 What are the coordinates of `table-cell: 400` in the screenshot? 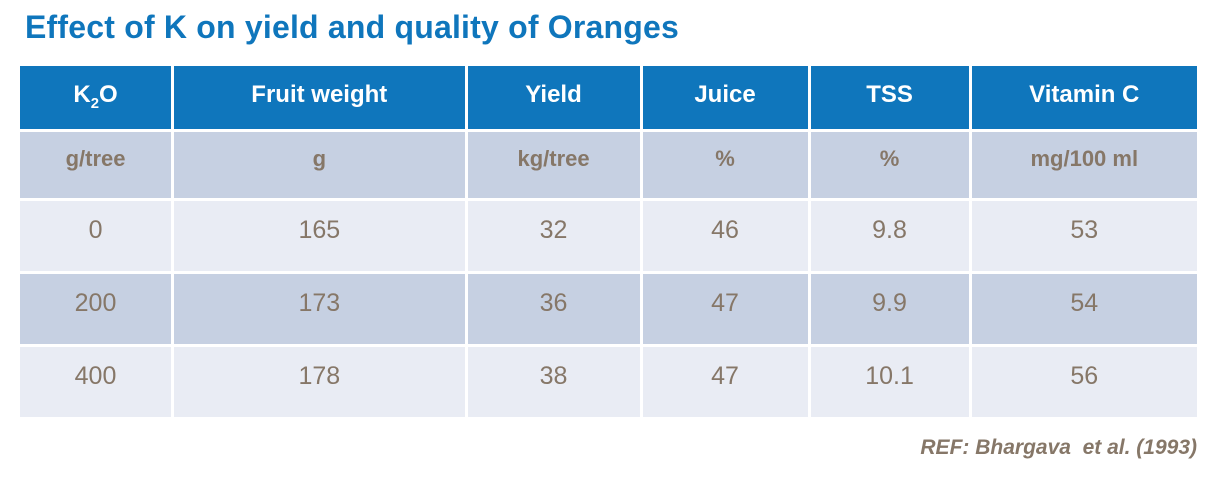 It's located at (96, 382).